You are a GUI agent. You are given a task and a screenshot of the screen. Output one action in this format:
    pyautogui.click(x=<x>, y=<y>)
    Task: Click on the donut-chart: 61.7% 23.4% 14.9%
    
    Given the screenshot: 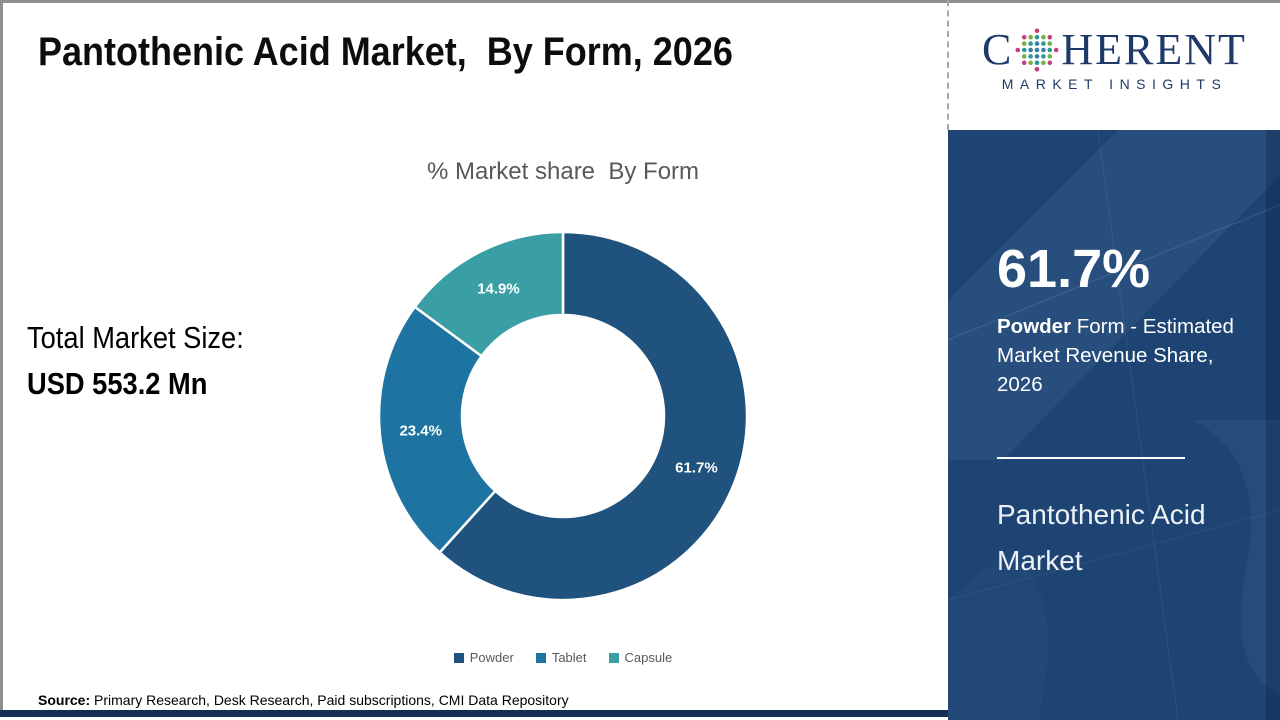 What is the action you would take?
    pyautogui.click(x=563, y=416)
    